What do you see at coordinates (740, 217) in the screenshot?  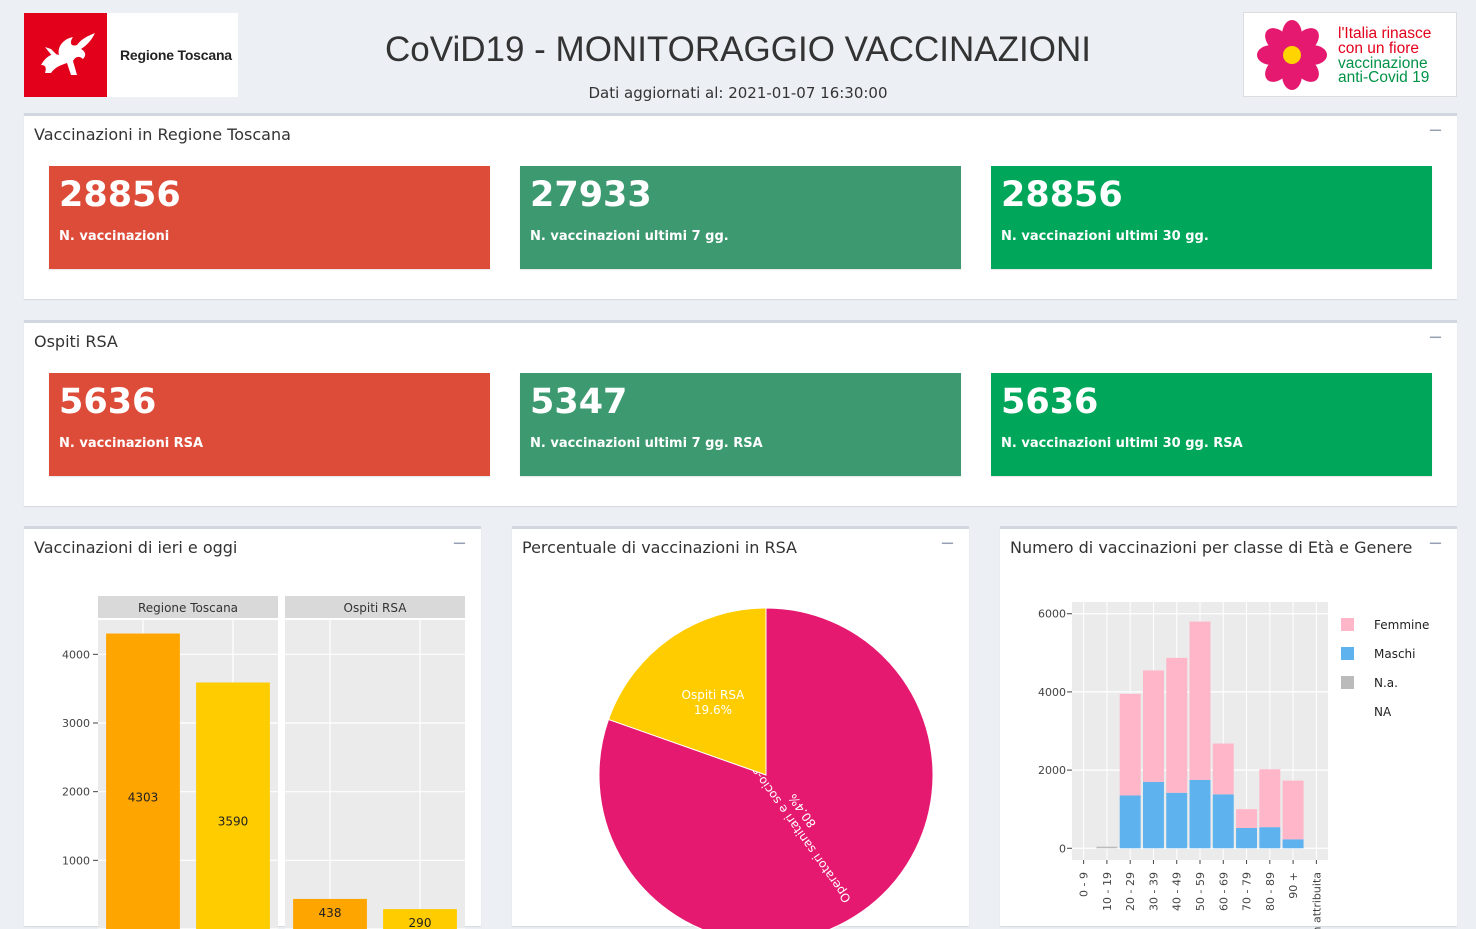 I see `value-box-7-days: 27933 N. vaccinazioni ultimi 7 gg.` at bounding box center [740, 217].